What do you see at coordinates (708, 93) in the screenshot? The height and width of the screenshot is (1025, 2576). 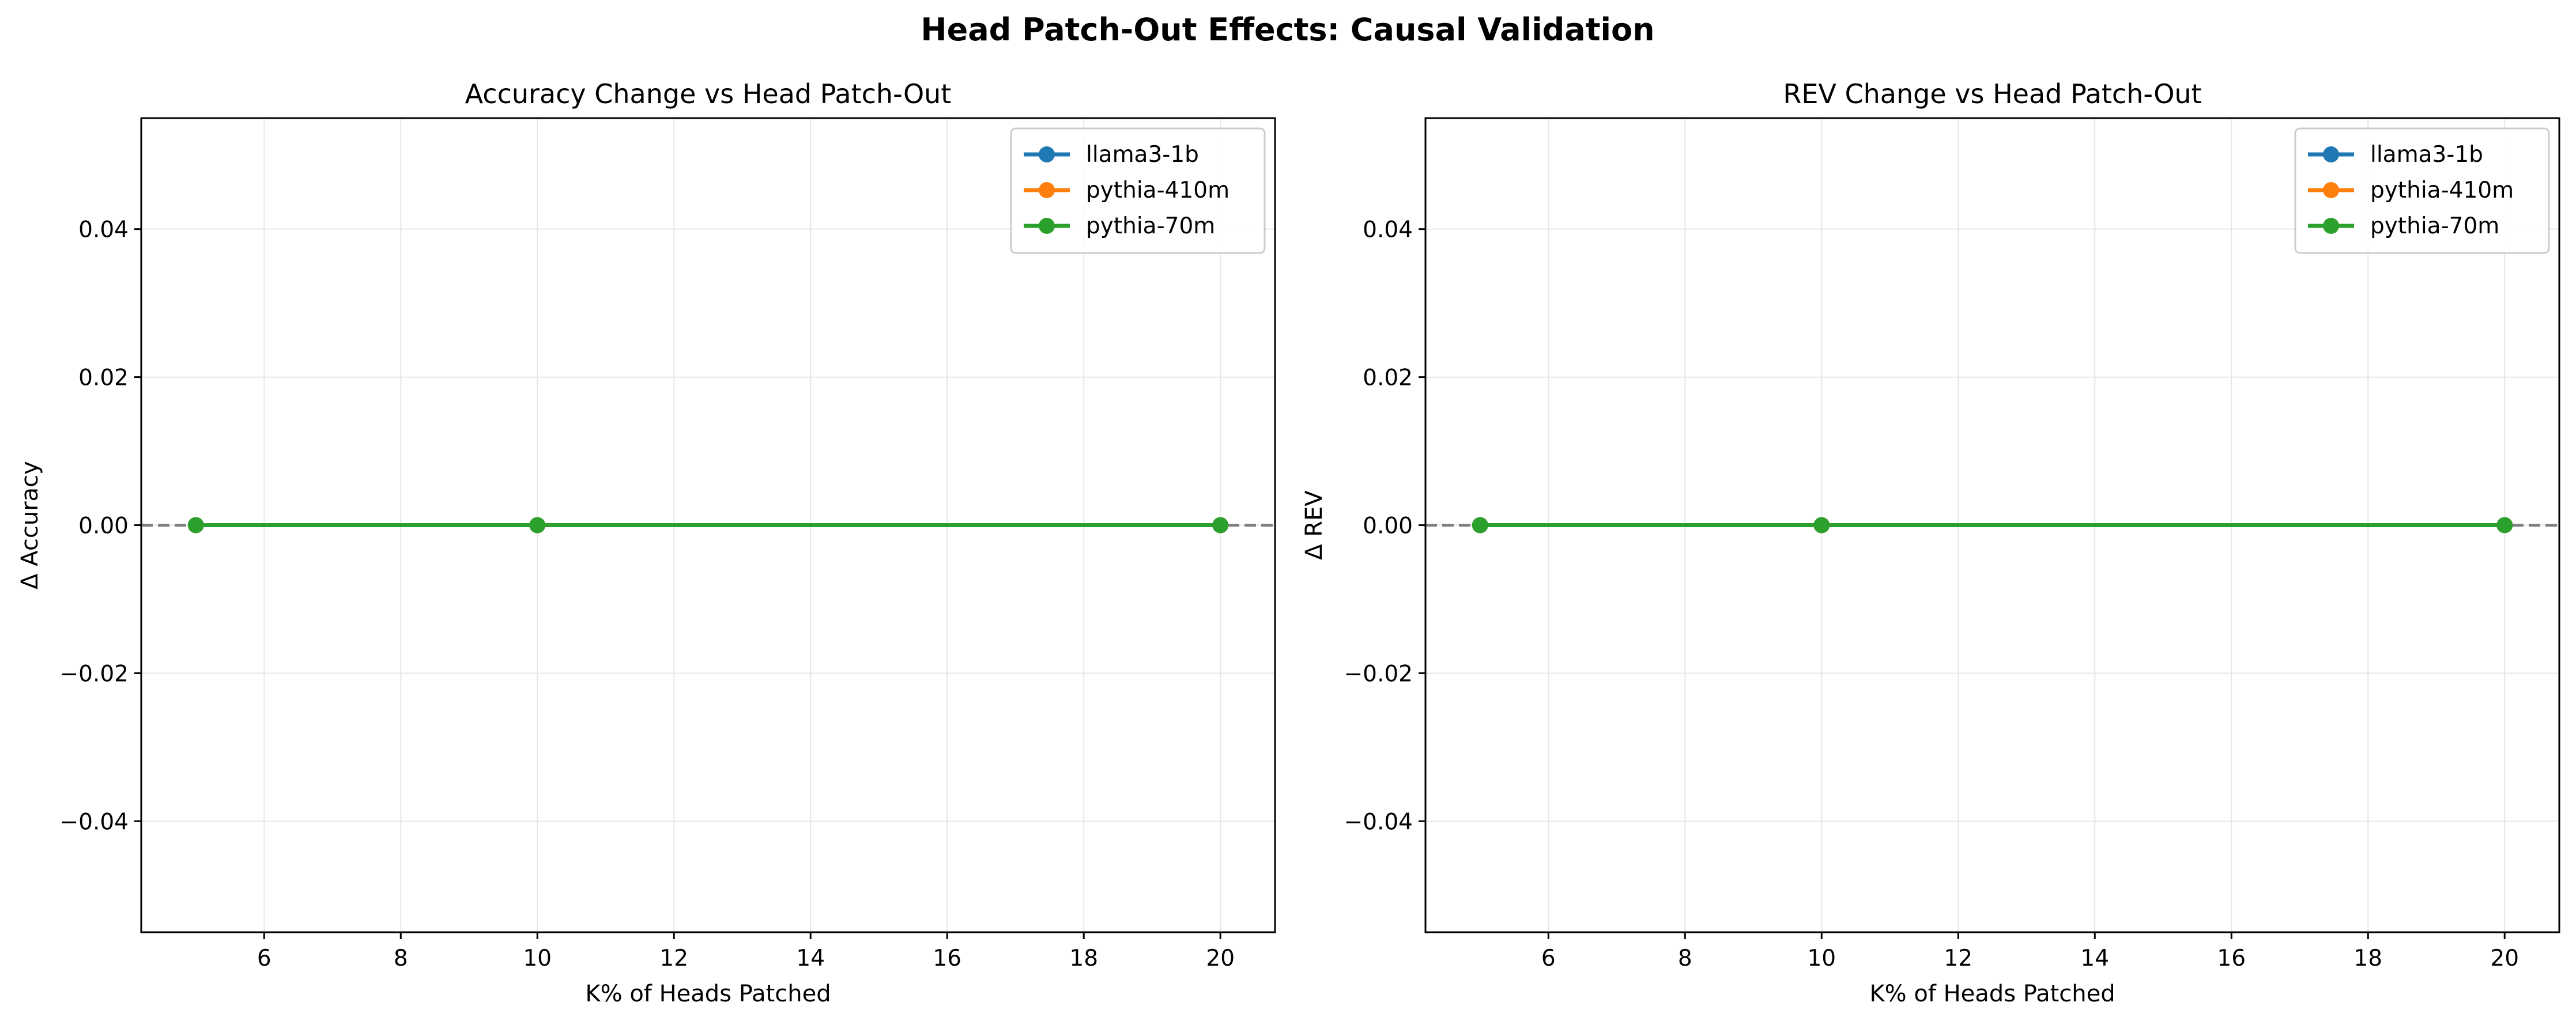 I see `axes-title: Accuracy Change vs Head Patch-Out` at bounding box center [708, 93].